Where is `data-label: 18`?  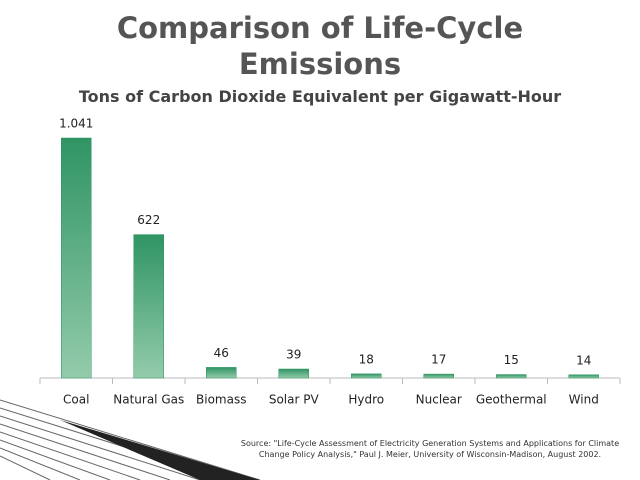
data-label: 18 is located at coordinates (366, 359).